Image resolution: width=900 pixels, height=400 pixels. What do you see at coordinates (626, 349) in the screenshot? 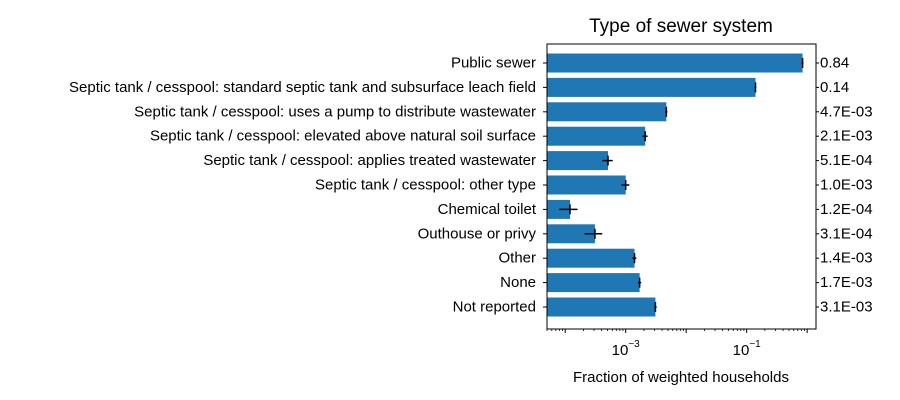
I see `x-tick-label: 10⁻³` at bounding box center [626, 349].